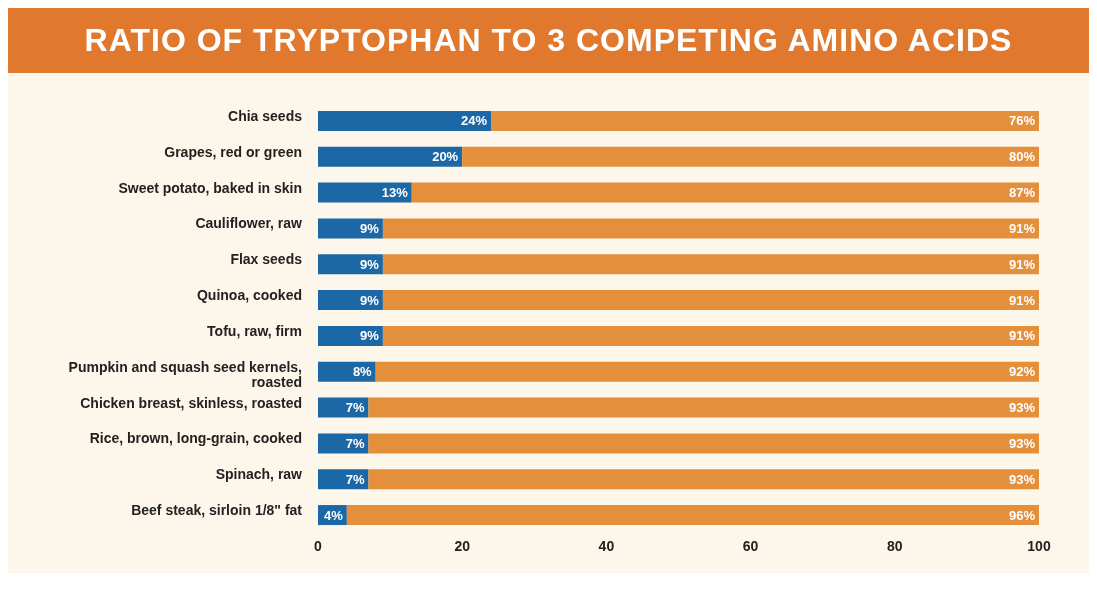  I want to click on x-tick-label: 40, so click(606, 545).